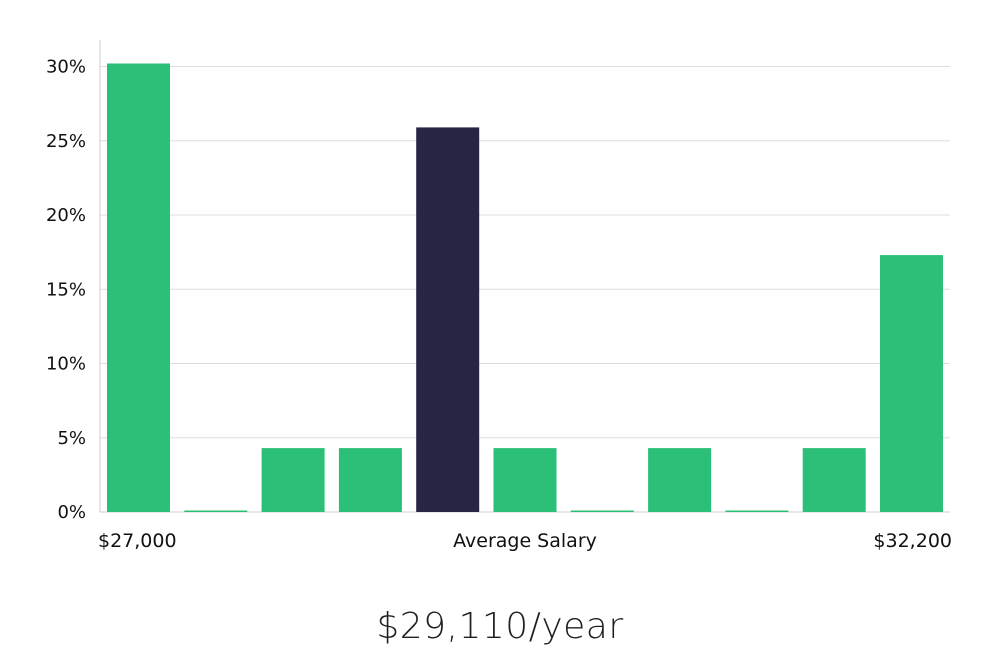  I want to click on y-tick-label: 25%, so click(66, 141).